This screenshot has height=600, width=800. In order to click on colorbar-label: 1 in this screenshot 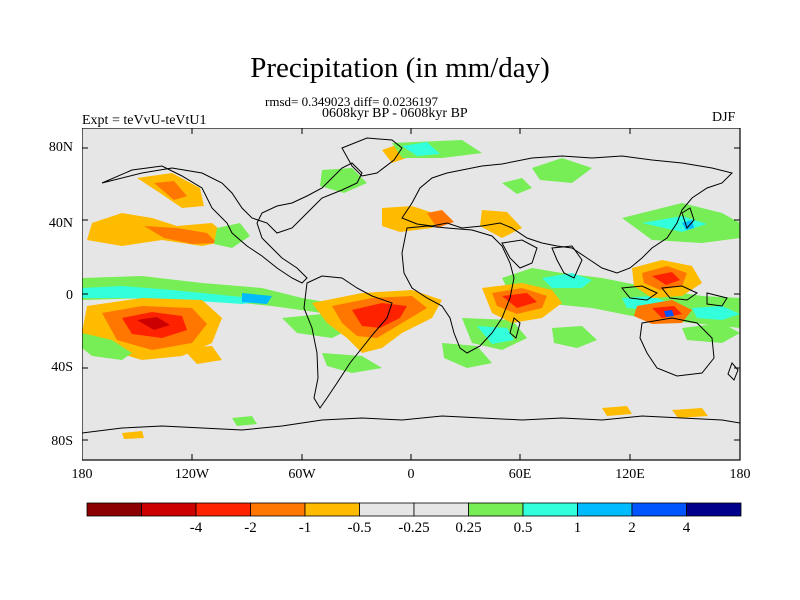, I will do `click(577, 528)`.